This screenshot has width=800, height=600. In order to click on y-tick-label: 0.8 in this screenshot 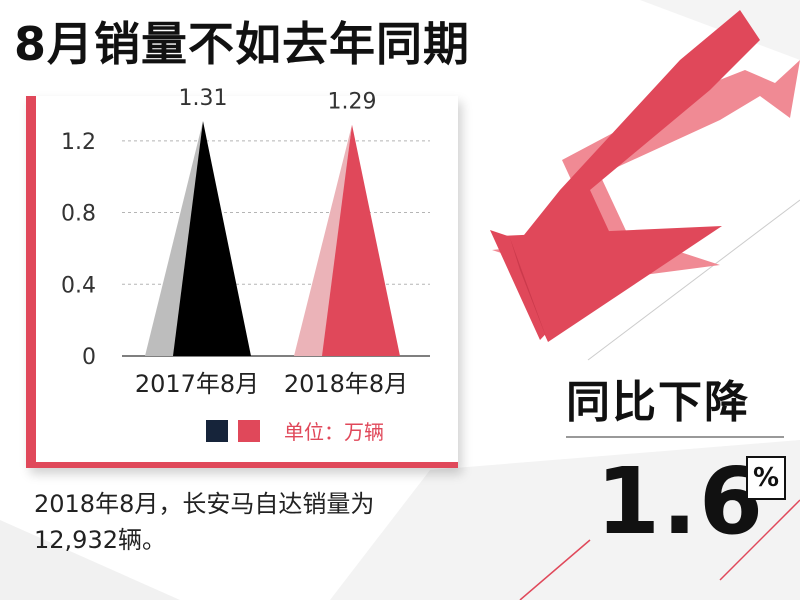, I will do `click(78, 214)`.